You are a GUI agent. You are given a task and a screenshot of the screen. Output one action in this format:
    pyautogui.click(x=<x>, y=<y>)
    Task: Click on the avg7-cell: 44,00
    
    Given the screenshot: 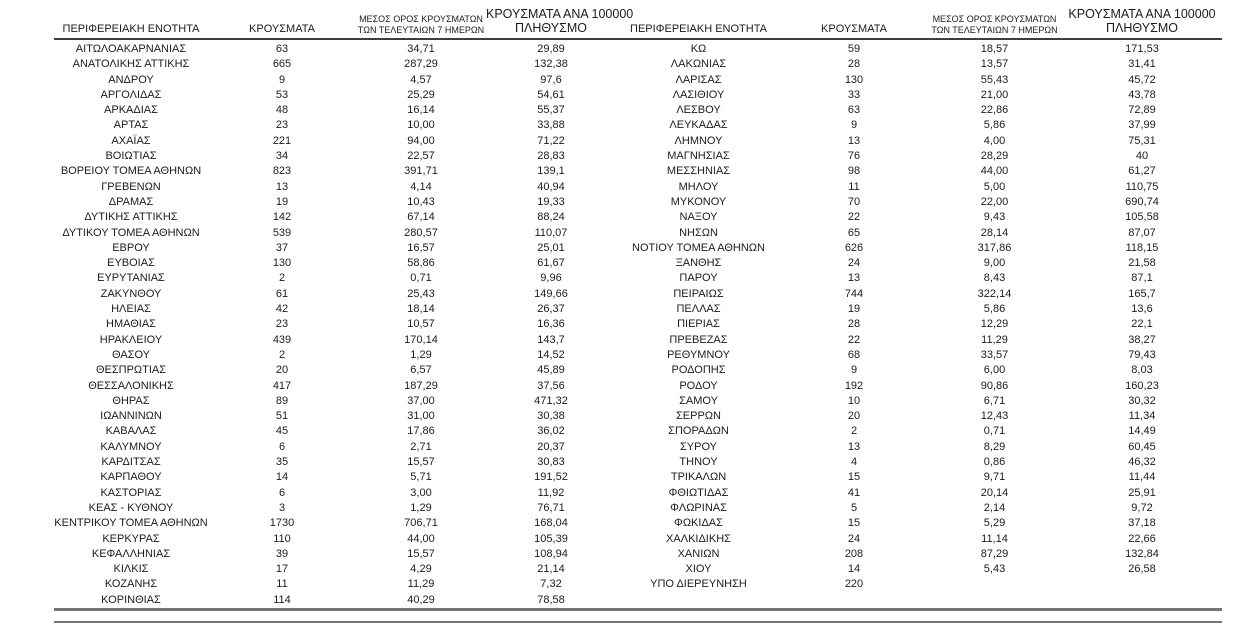 What is the action you would take?
    pyautogui.click(x=421, y=538)
    